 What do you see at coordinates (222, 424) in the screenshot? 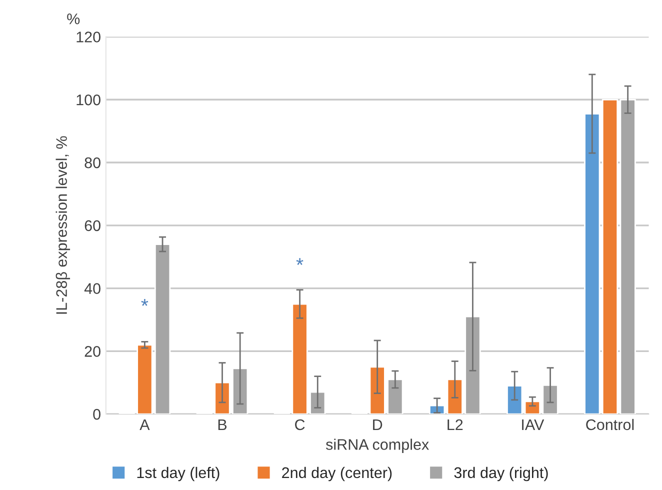
I see `x-tick-label: B` at bounding box center [222, 424].